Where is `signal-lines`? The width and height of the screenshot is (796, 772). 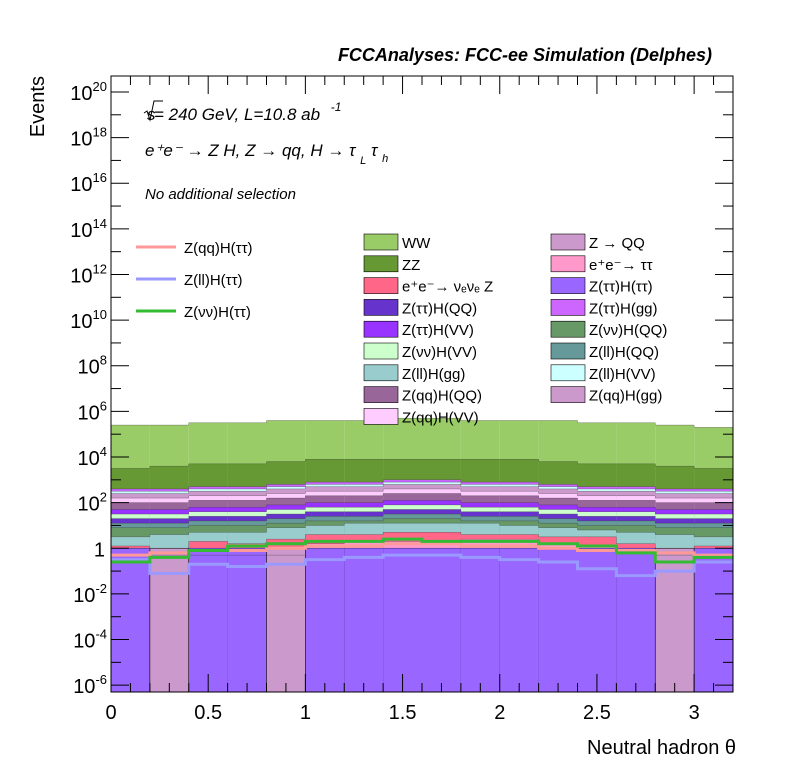 signal-lines is located at coordinates (422, 557).